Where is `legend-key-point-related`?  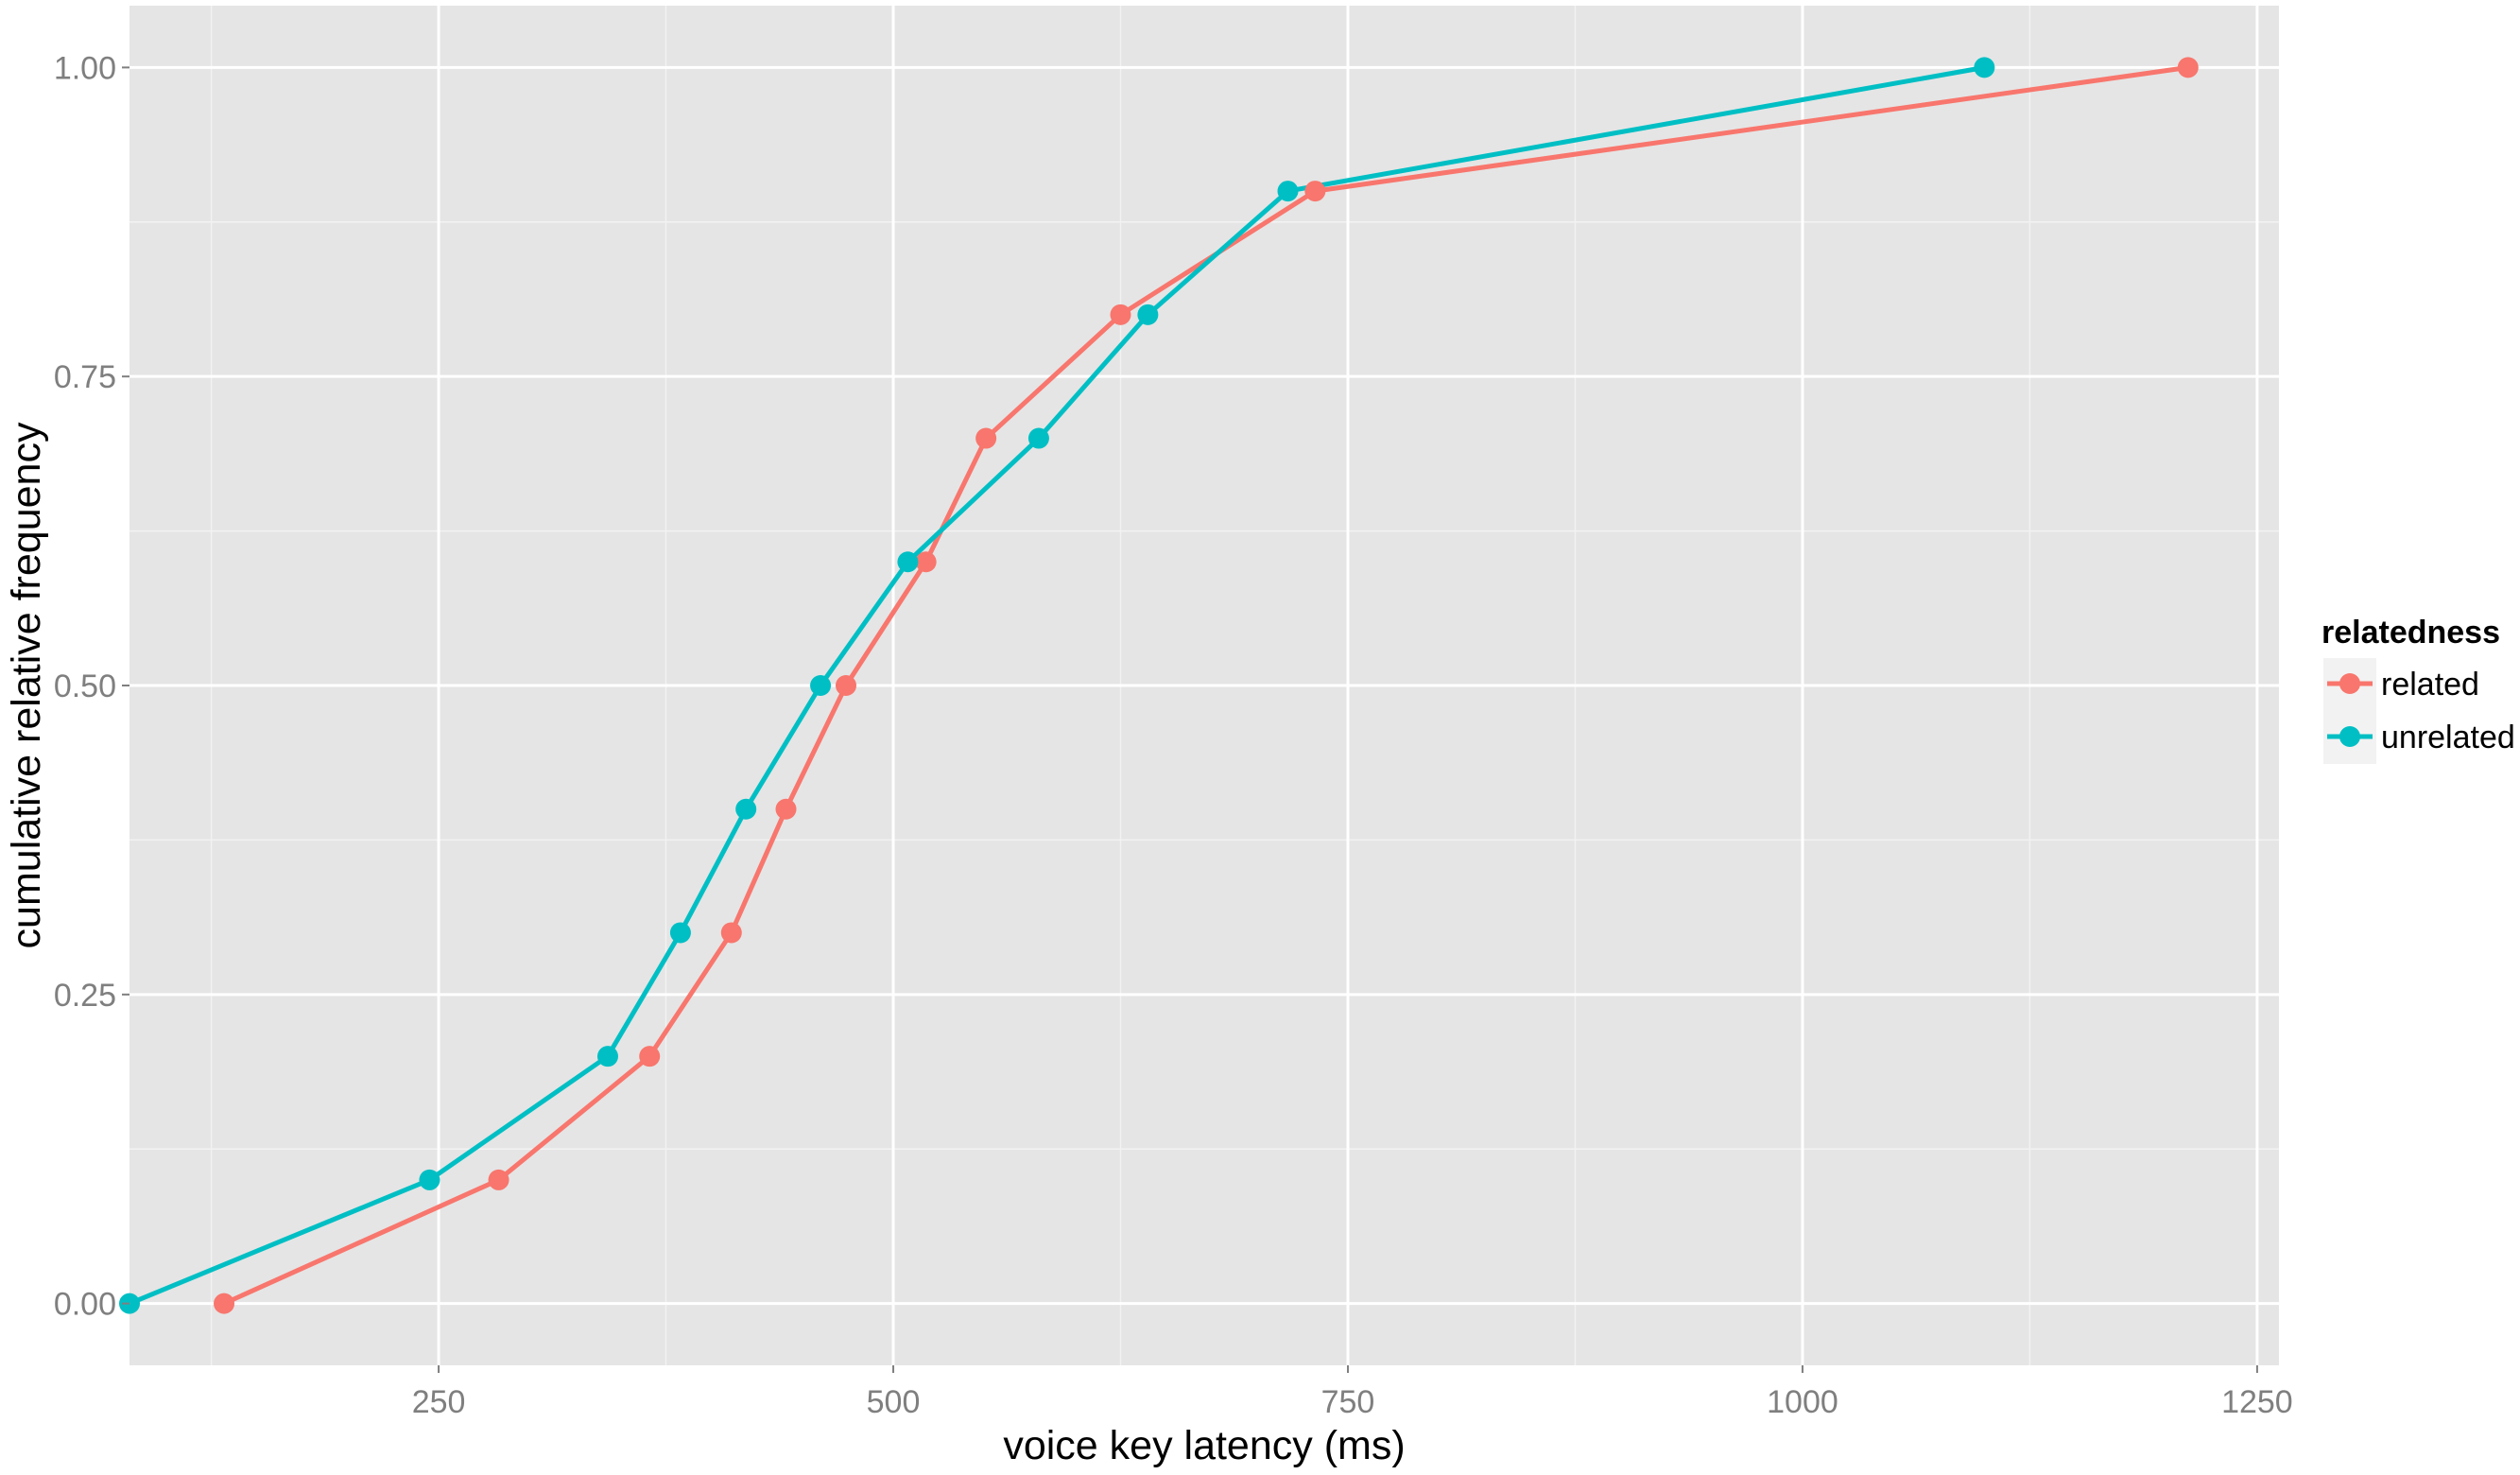
legend-key-point-related is located at coordinates (2349, 683).